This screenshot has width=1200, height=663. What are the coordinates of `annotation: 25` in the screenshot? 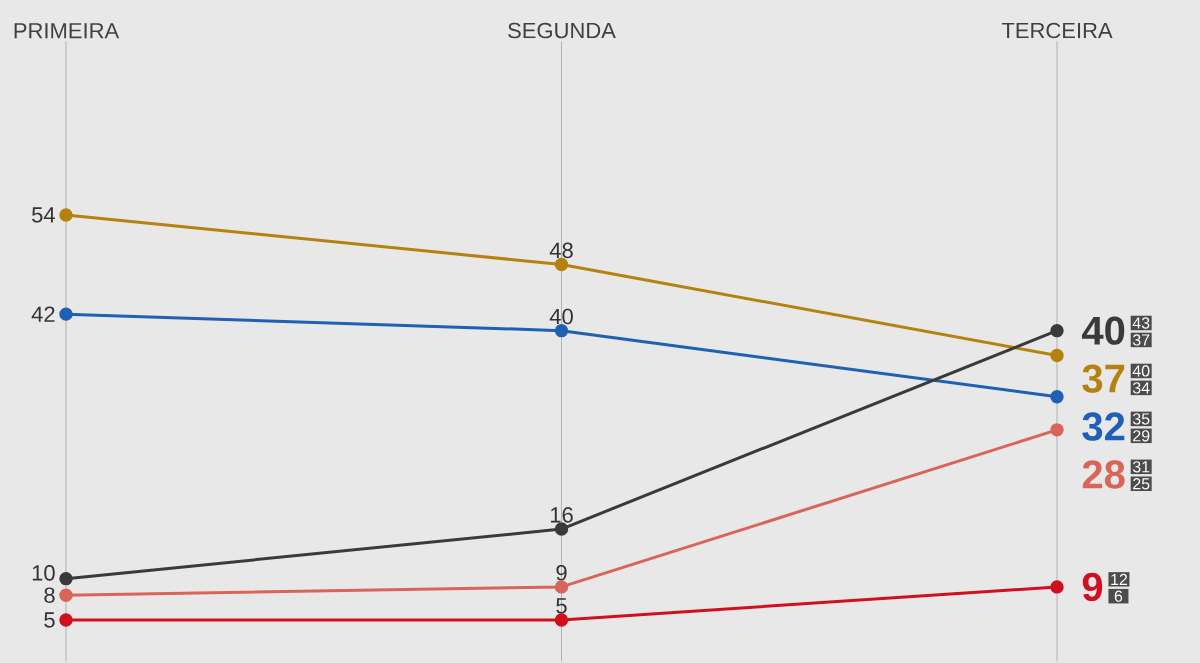 It's located at (1141, 484).